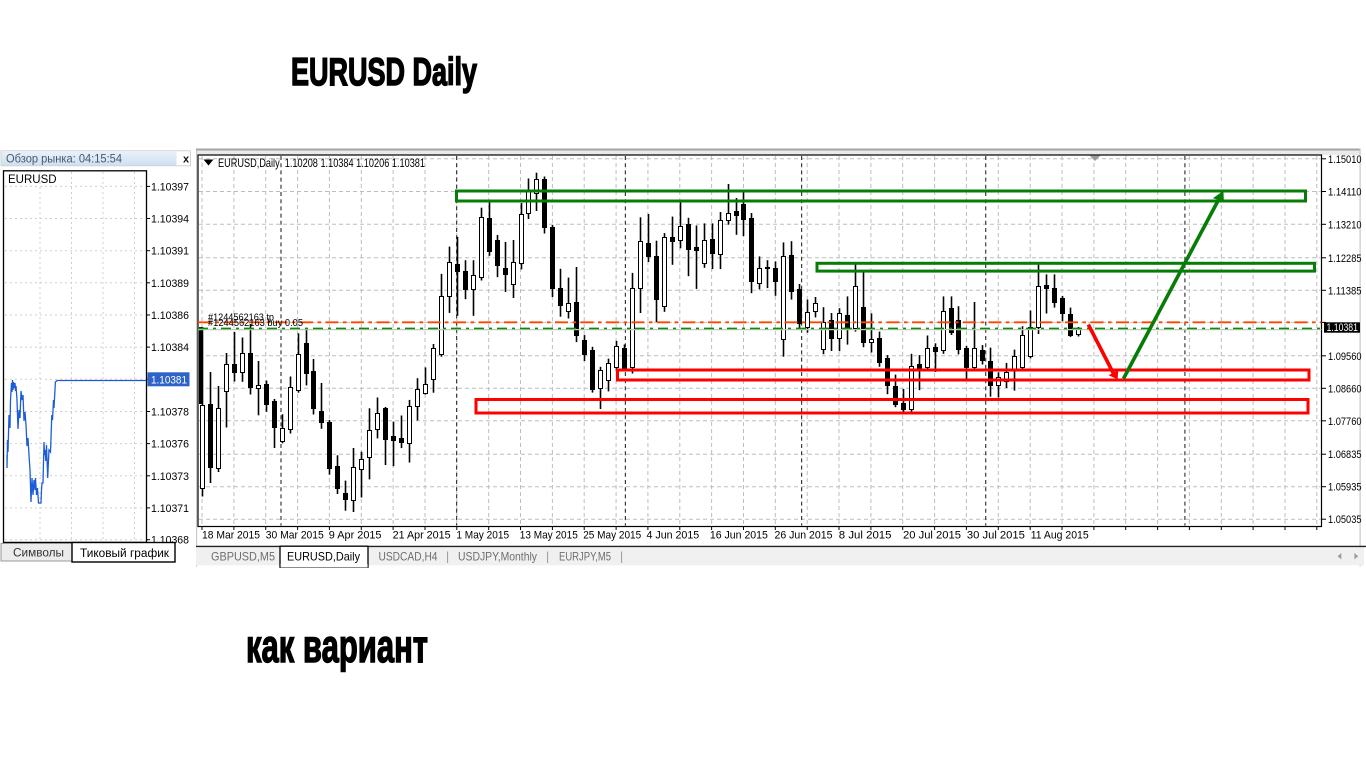  I want to click on svg-text: EURJPY,M5, so click(585, 557).